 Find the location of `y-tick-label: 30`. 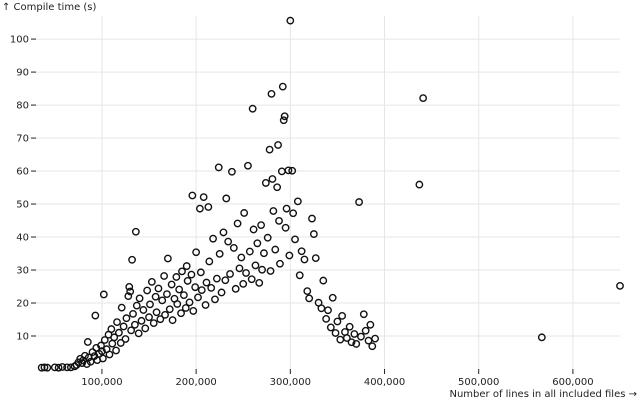

y-tick-label: 30 is located at coordinates (22, 271).